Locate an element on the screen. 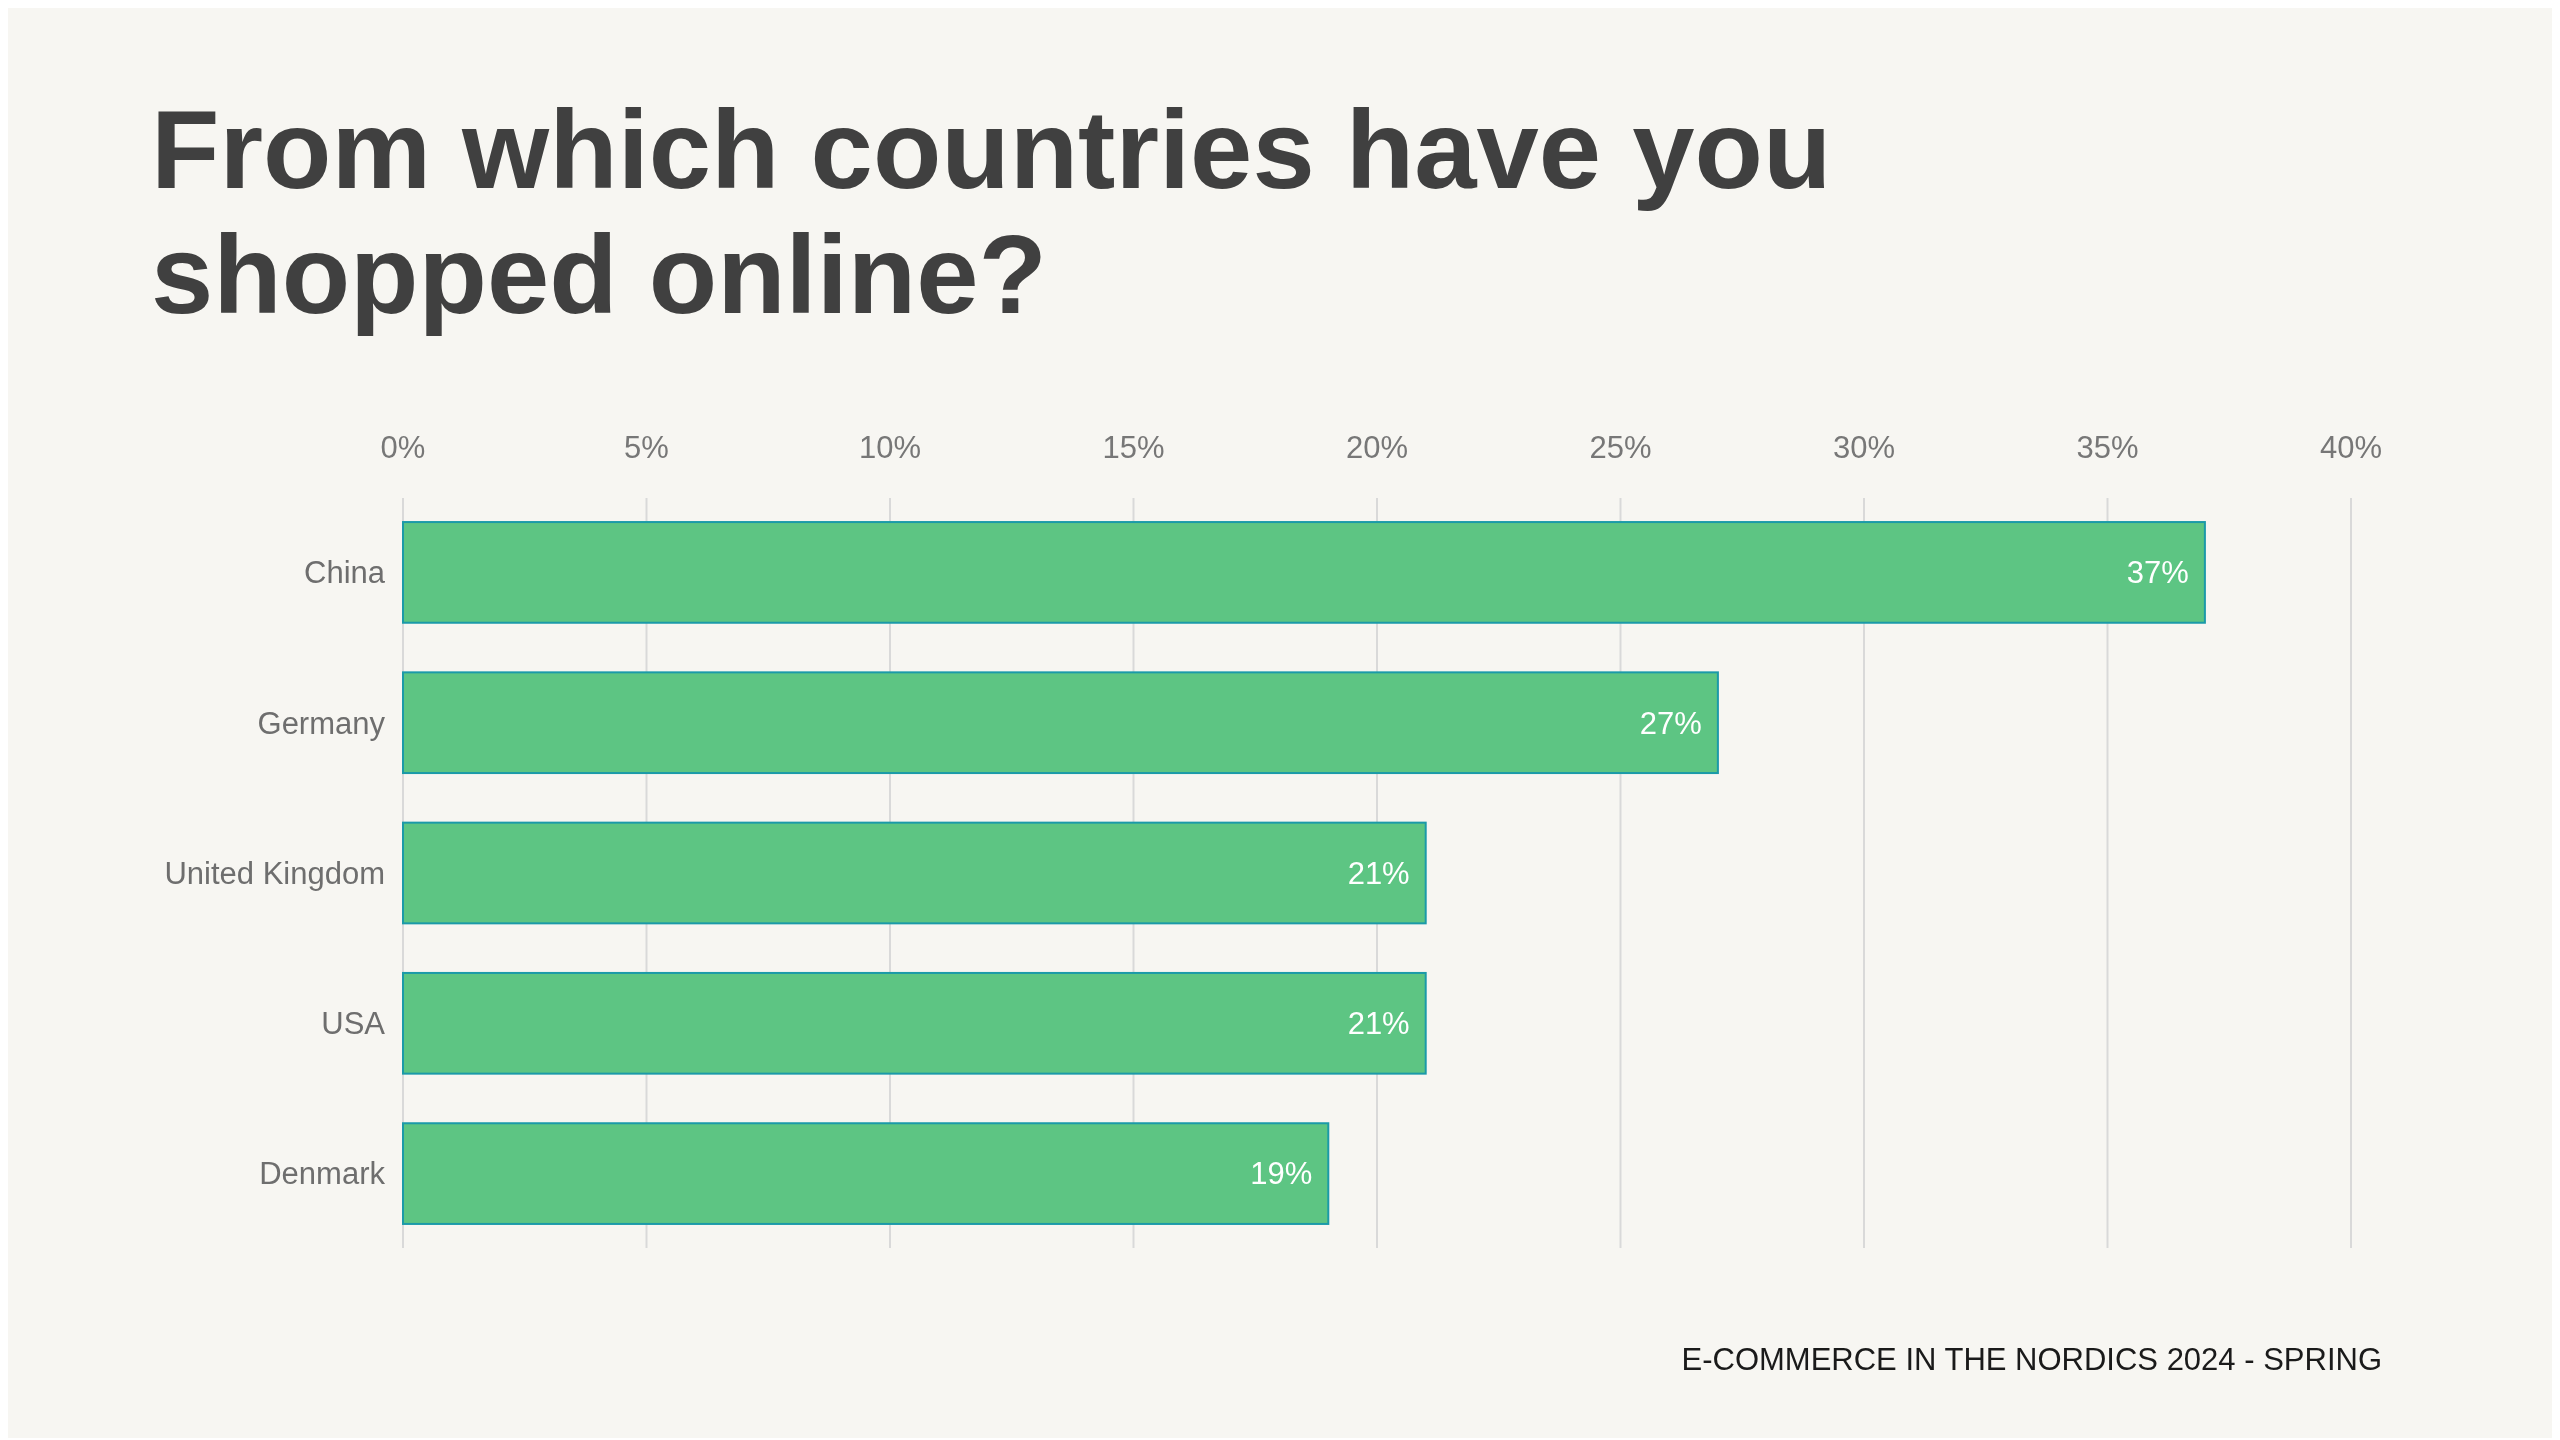 This screenshot has width=2560, height=1440. y-tick-label: China is located at coordinates (345, 573).